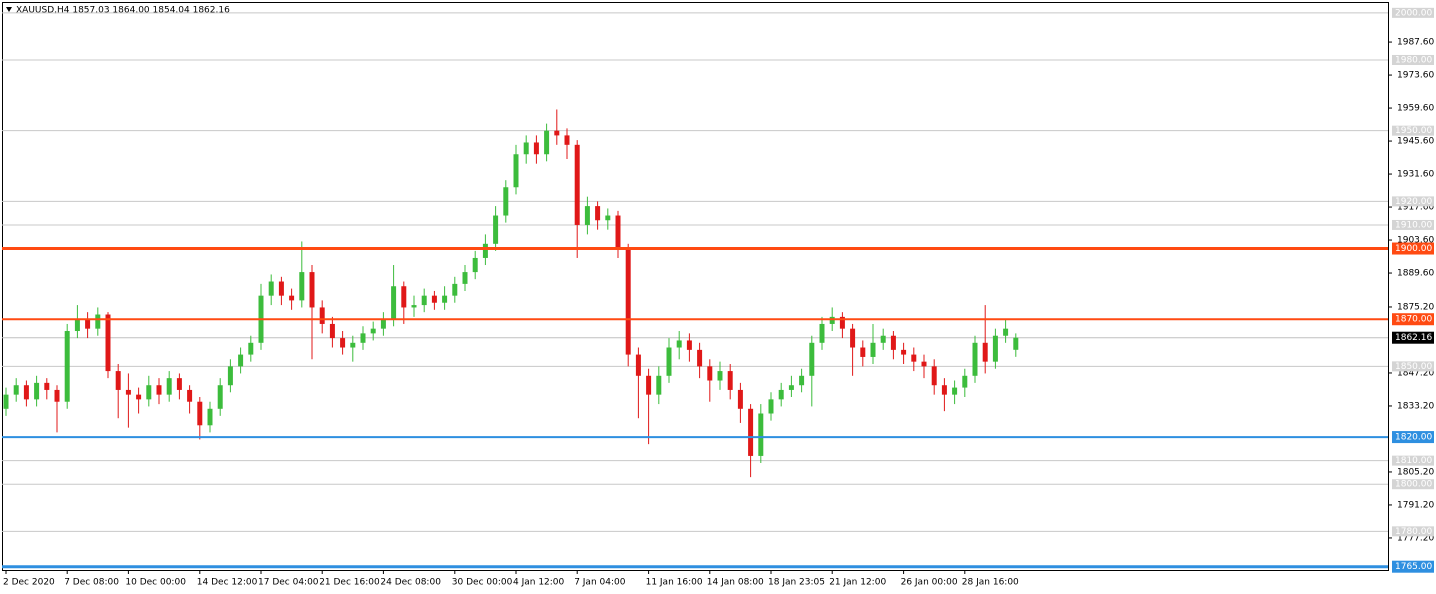 This screenshot has height=594, width=1436. Describe the element at coordinates (155, 583) in the screenshot. I see `x-tick-label: 10 Dec 00:00` at that location.